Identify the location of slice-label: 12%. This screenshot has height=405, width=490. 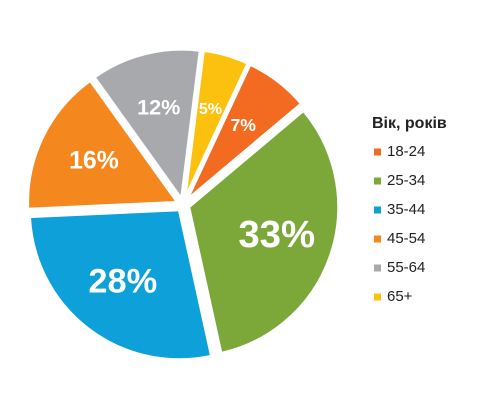
(158, 107).